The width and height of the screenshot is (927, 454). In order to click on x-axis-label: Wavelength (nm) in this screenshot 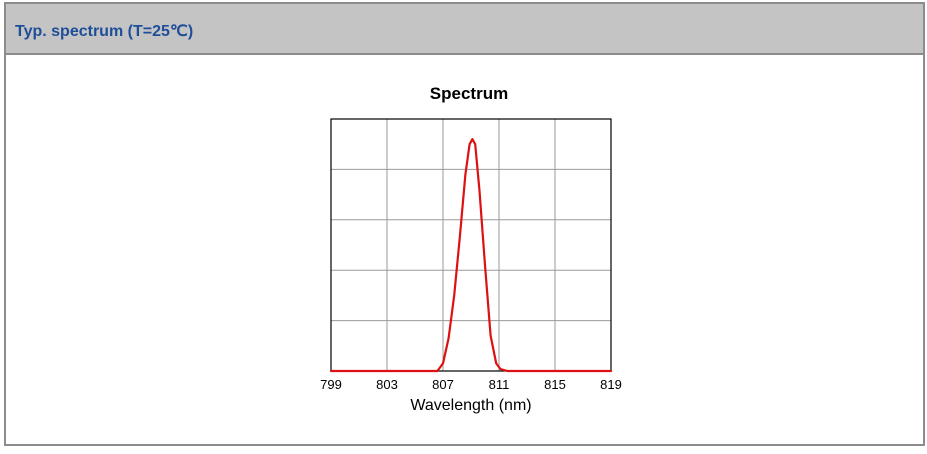, I will do `click(470, 405)`.